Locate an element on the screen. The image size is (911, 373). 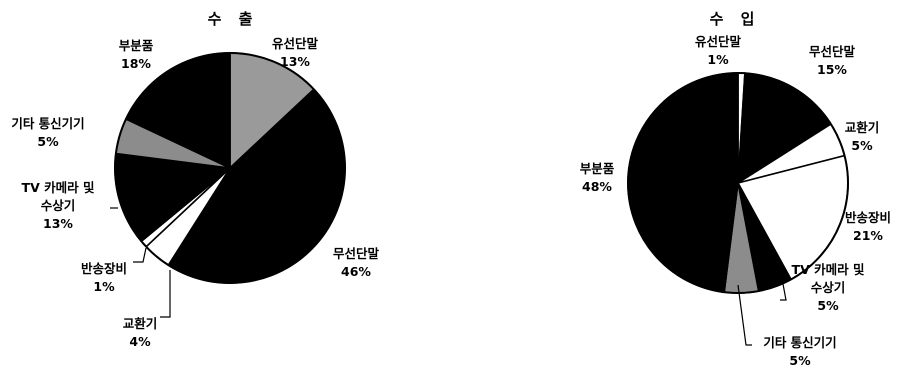
slice-label: 부분품 48% is located at coordinates (597, 177).